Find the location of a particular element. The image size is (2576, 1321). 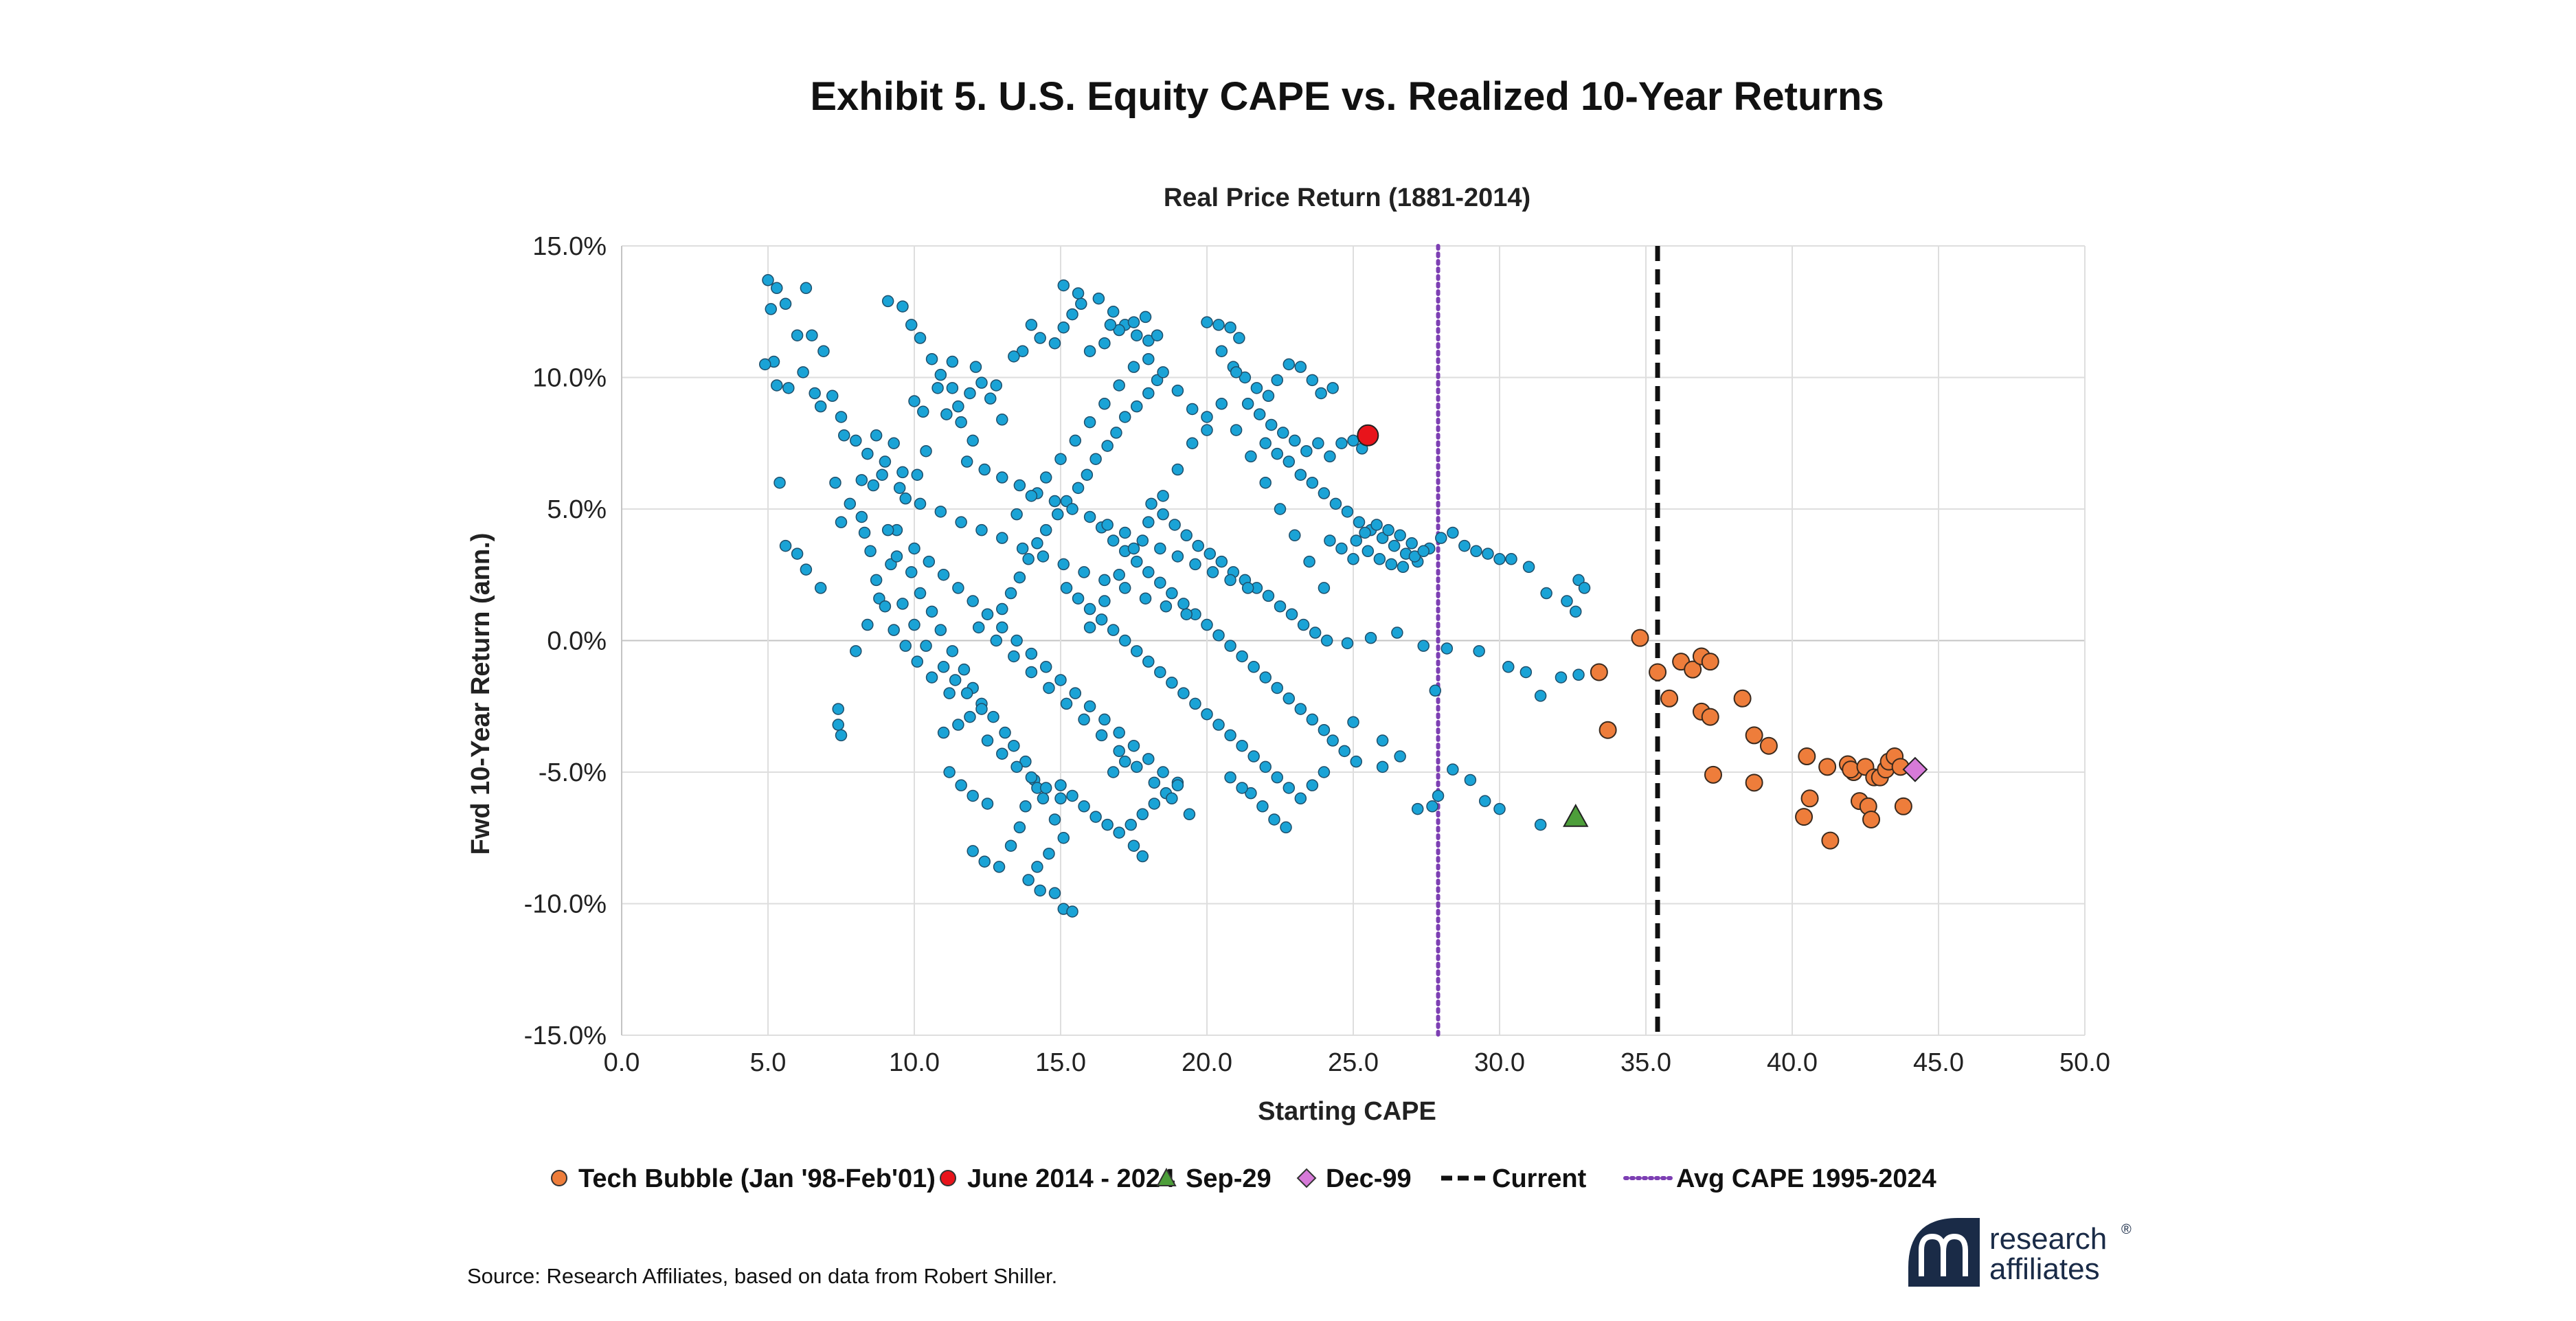

y-tick-label: 10.0% is located at coordinates (569, 378).